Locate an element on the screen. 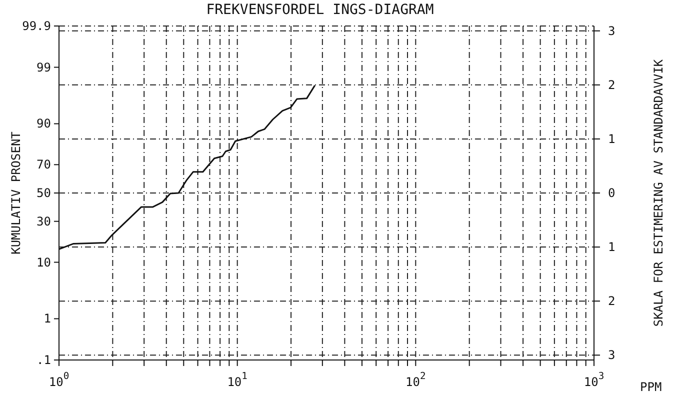  x-axis-title: PPM is located at coordinates (651, 387).